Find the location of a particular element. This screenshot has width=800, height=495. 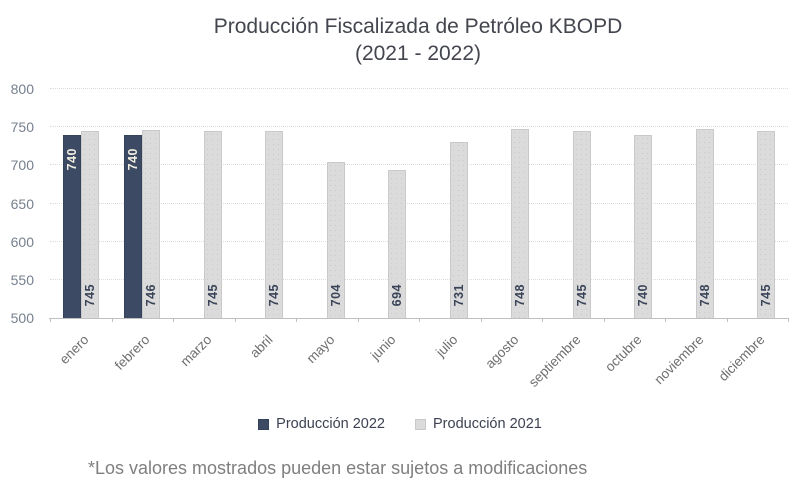

bar-diciembre-2021: 745 is located at coordinates (766, 224).